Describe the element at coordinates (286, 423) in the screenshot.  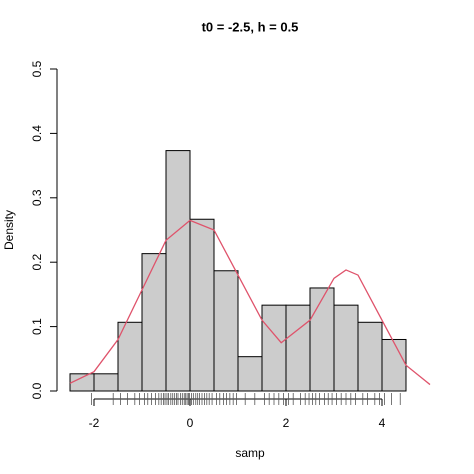
I see `x-tick-label: 2` at that location.